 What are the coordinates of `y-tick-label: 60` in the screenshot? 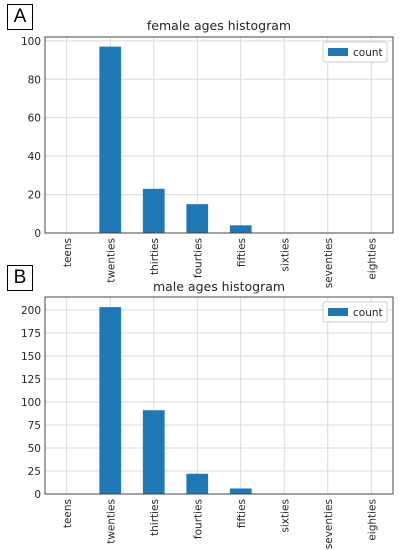 It's located at (34, 119).